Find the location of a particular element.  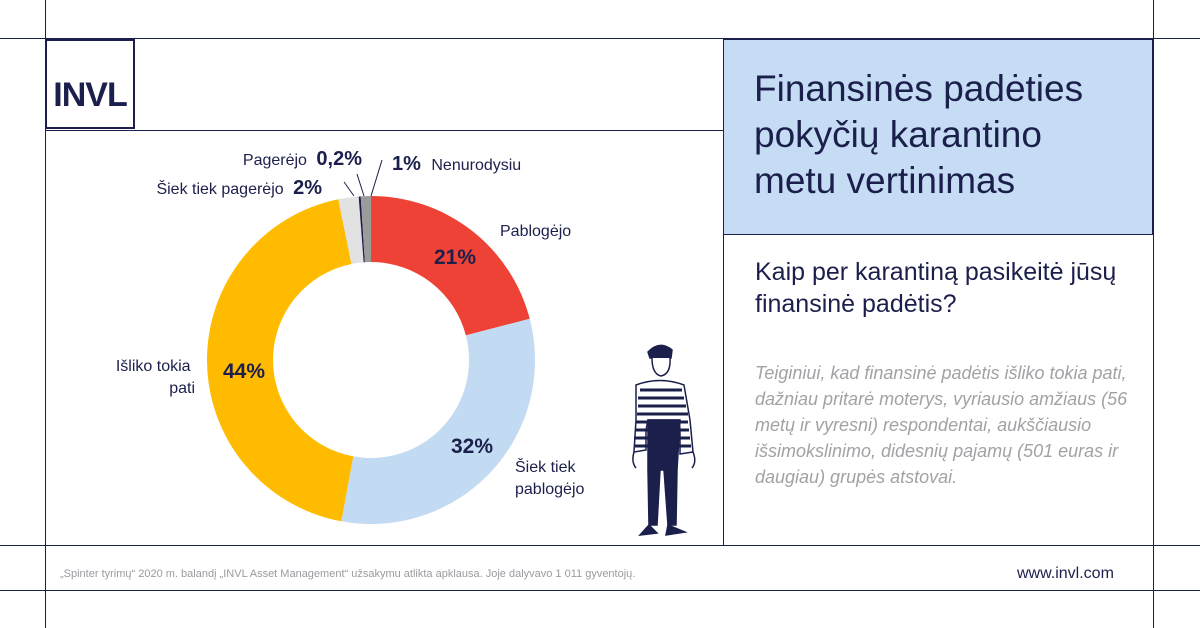

donut-slices is located at coordinates (370, 360).